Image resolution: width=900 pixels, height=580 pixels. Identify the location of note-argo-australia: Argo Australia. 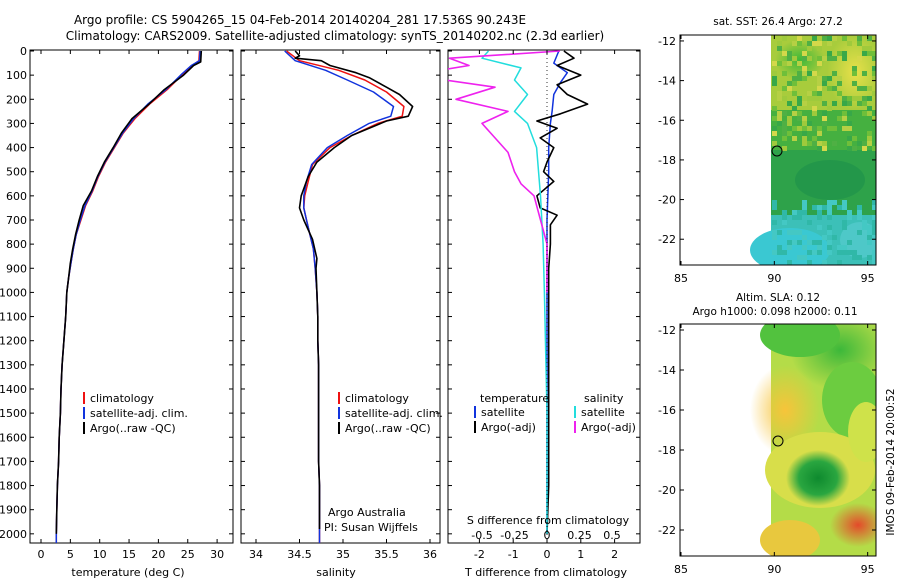
(367, 512).